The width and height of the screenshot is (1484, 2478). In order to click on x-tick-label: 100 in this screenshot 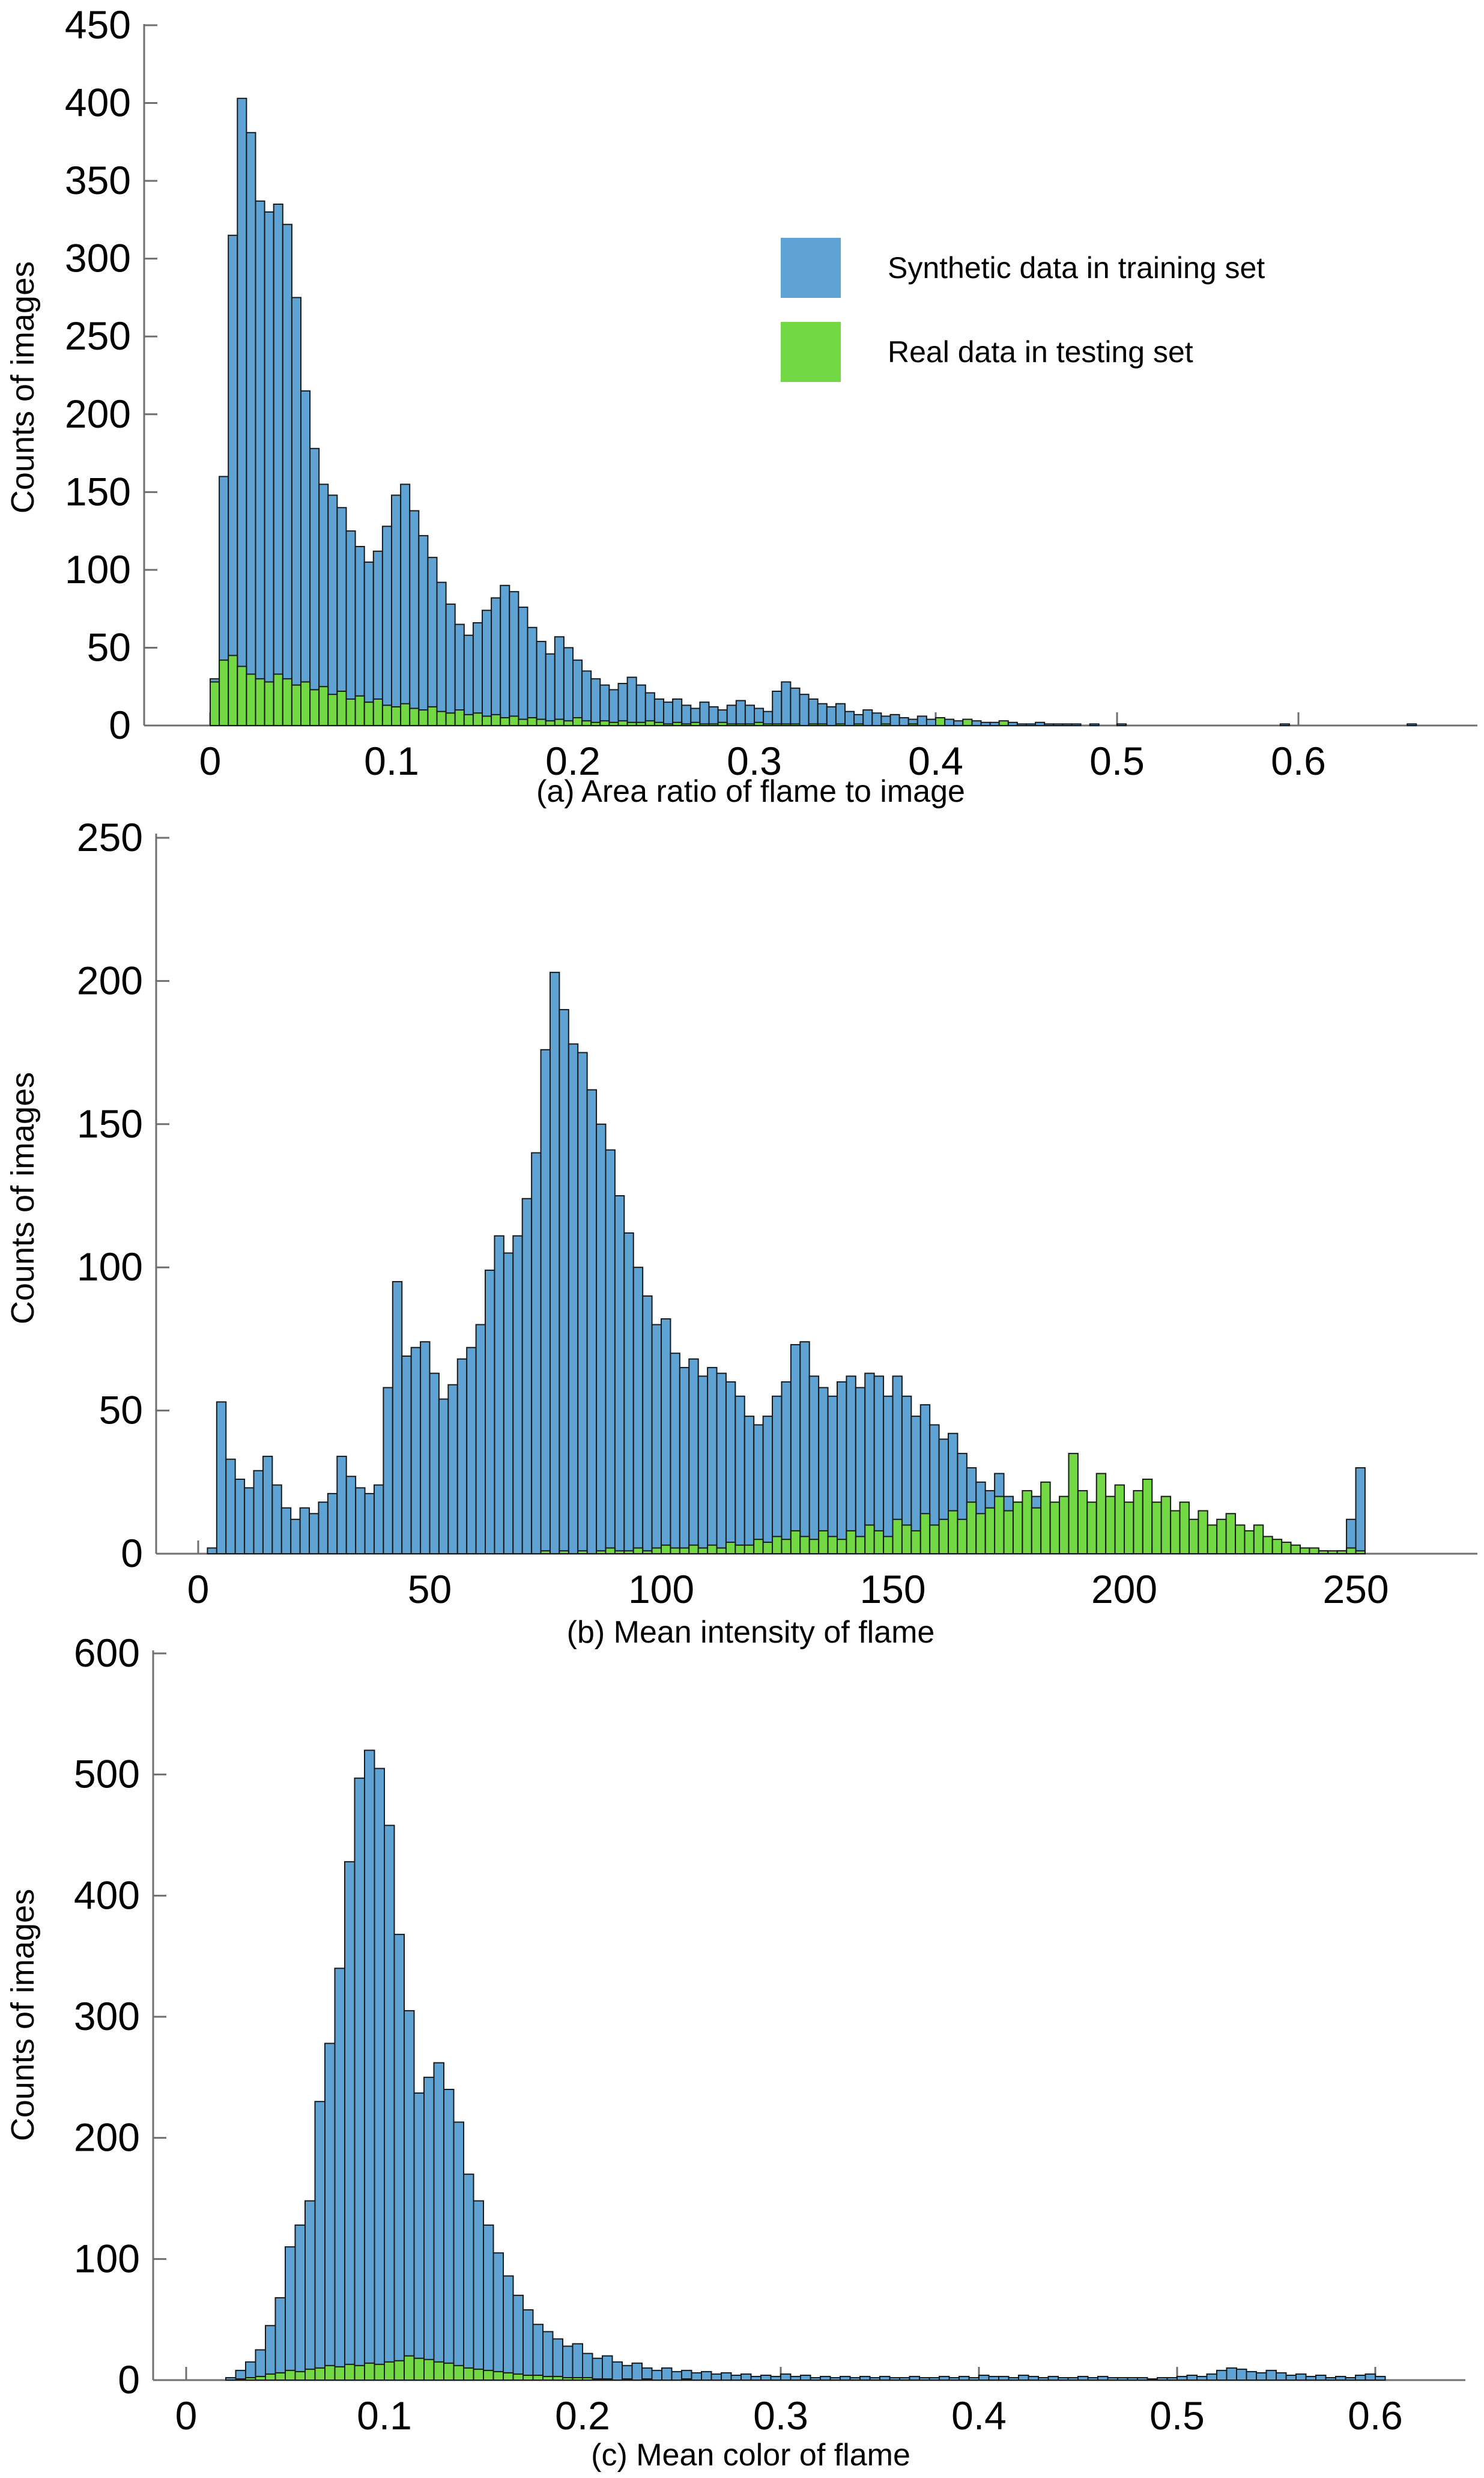, I will do `click(661, 1589)`.